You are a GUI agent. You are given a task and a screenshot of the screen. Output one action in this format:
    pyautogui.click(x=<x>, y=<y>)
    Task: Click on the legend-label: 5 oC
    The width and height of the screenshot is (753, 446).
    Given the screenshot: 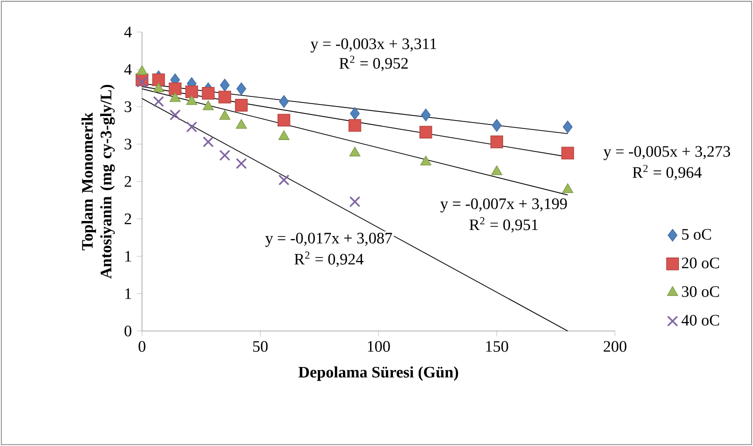 What is the action you would take?
    pyautogui.click(x=696, y=234)
    